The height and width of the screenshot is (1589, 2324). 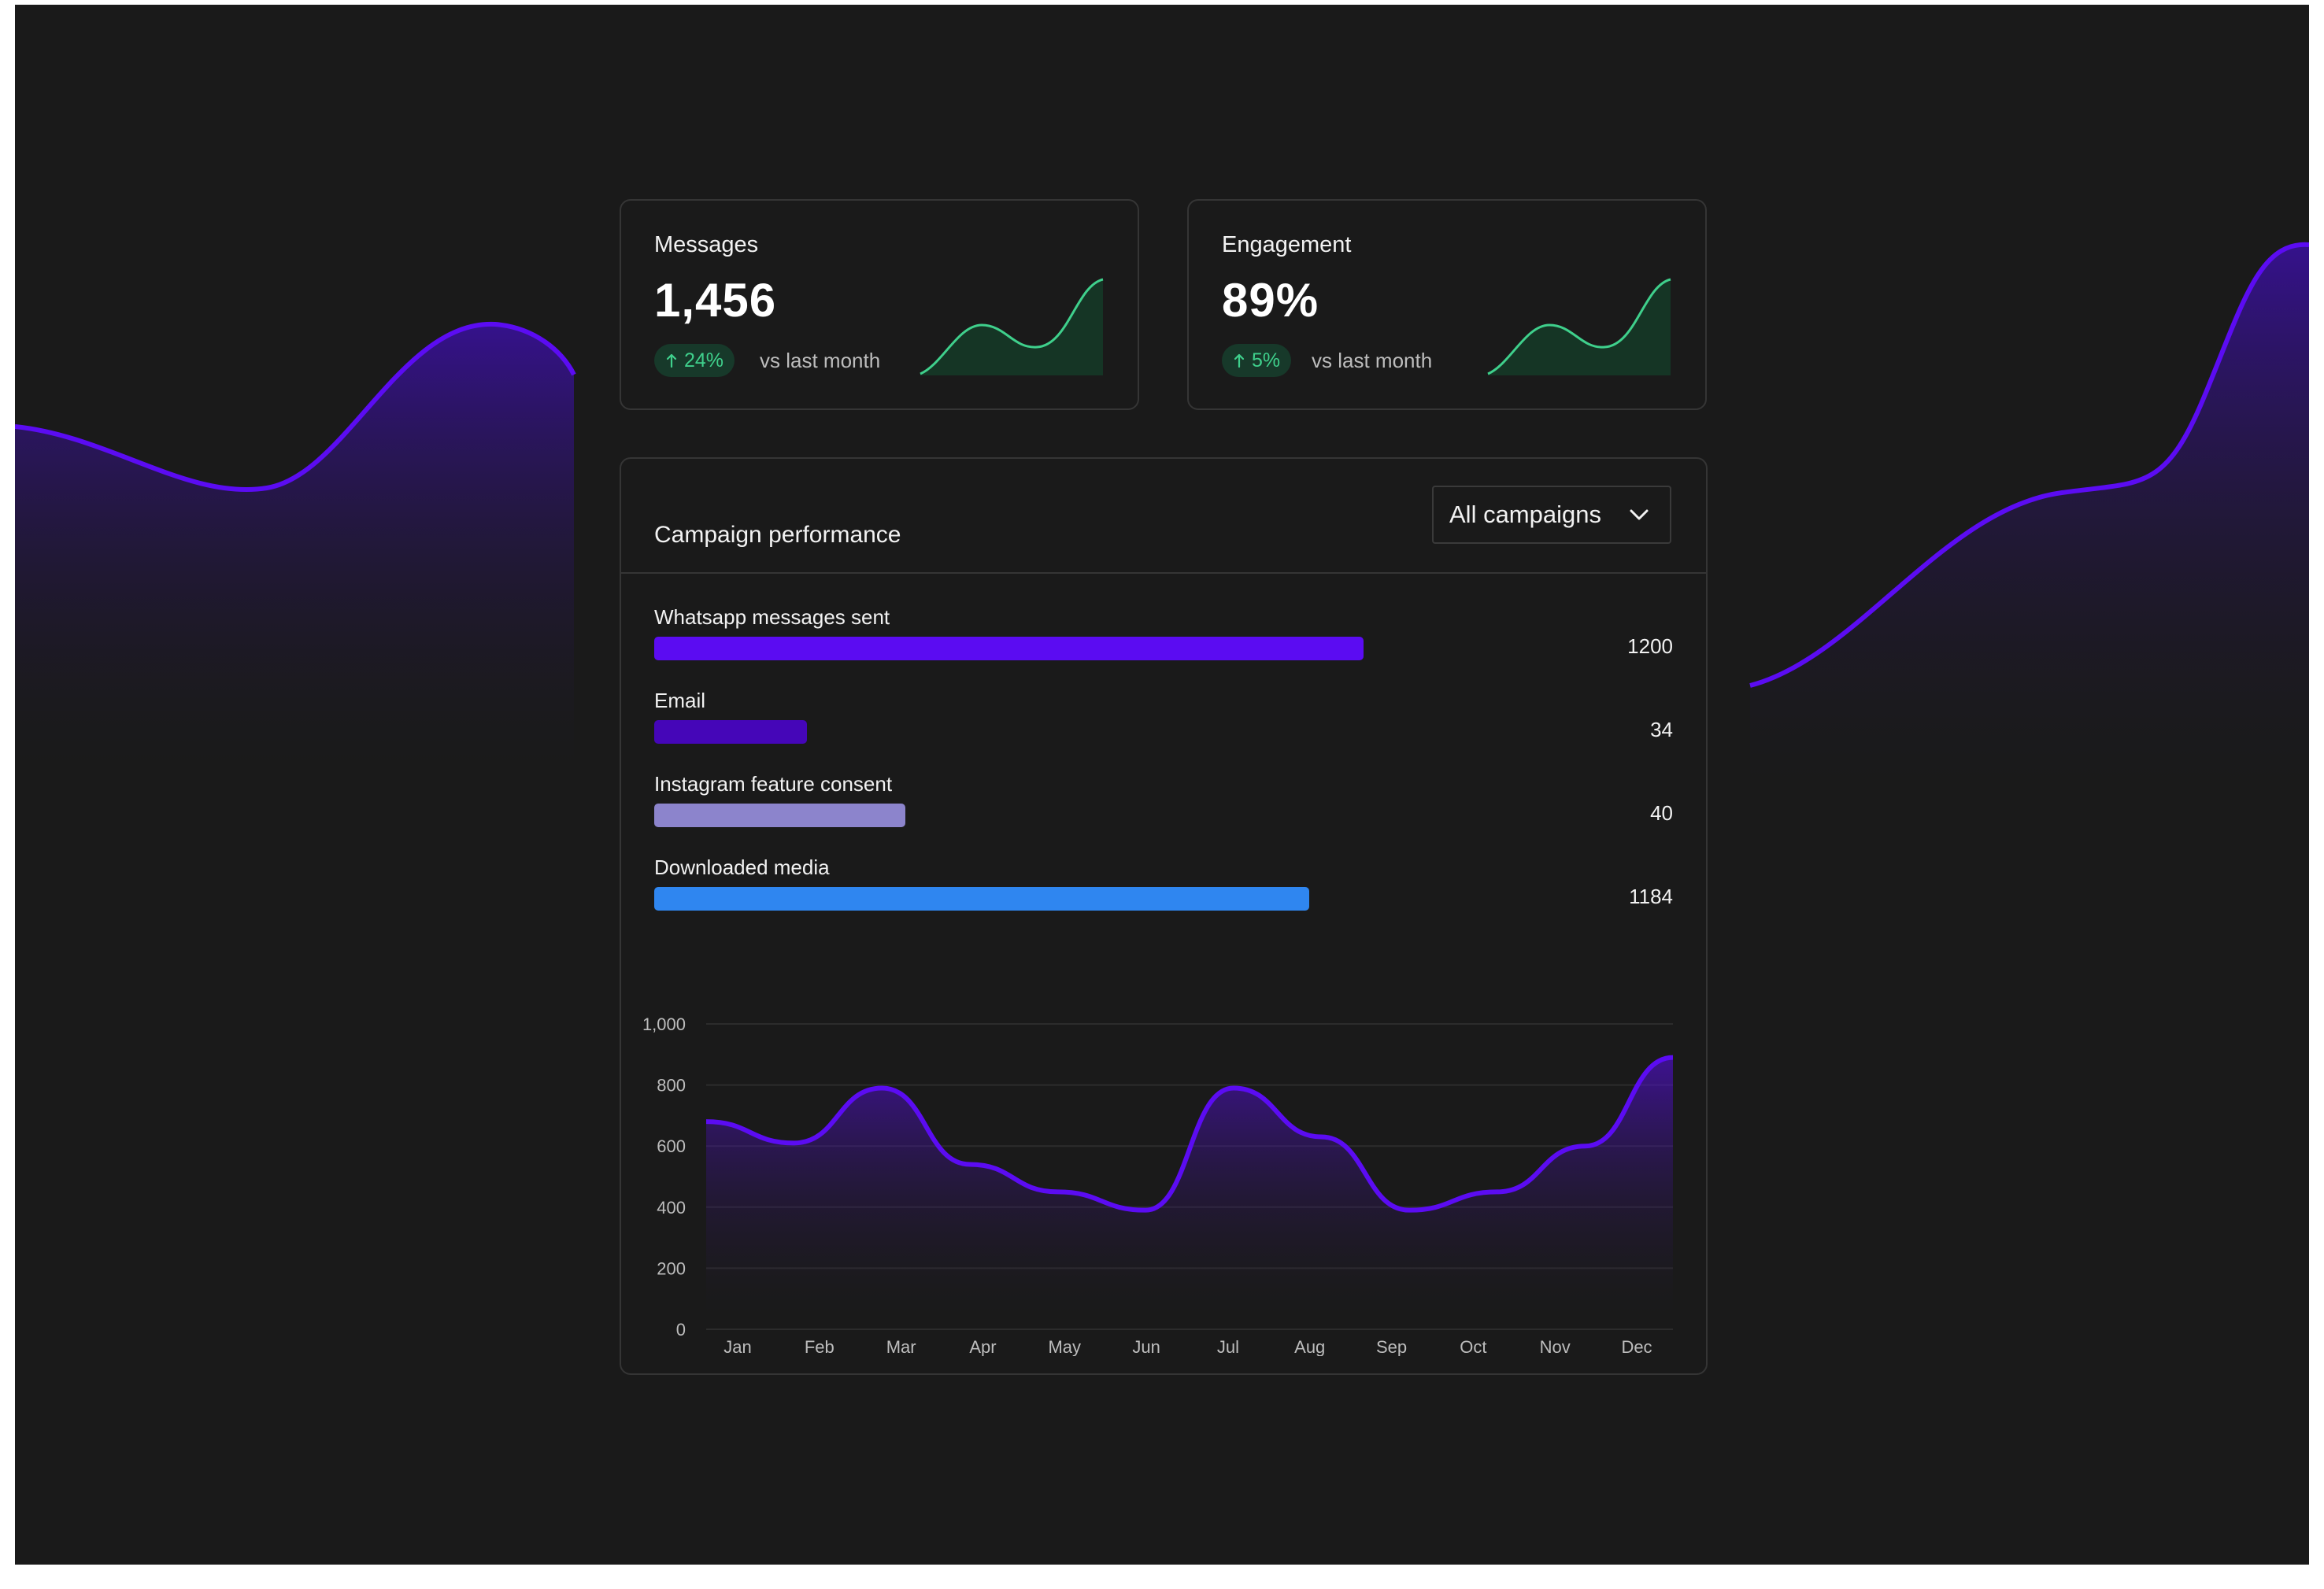 I want to click on bar-row: Instagram feature consent 40, so click(x=1163, y=811).